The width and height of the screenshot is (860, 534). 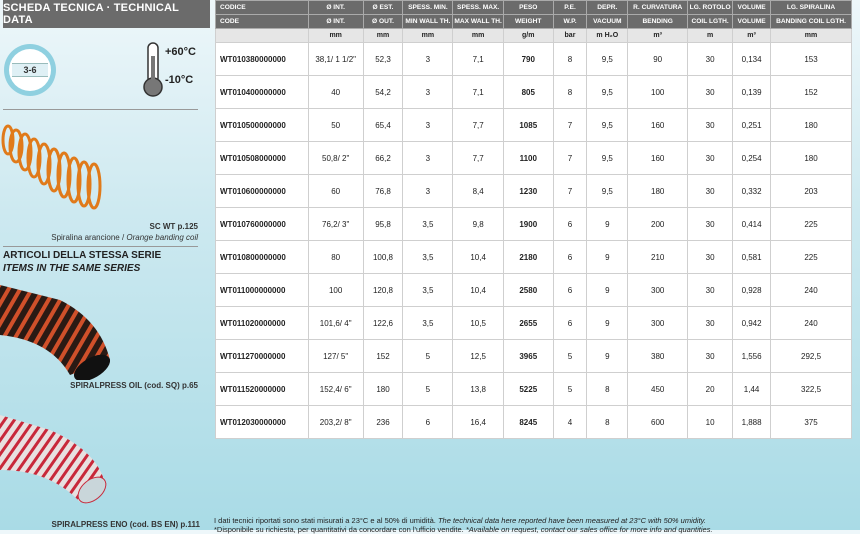 I want to click on table-cell: 0,942, so click(x=752, y=323).